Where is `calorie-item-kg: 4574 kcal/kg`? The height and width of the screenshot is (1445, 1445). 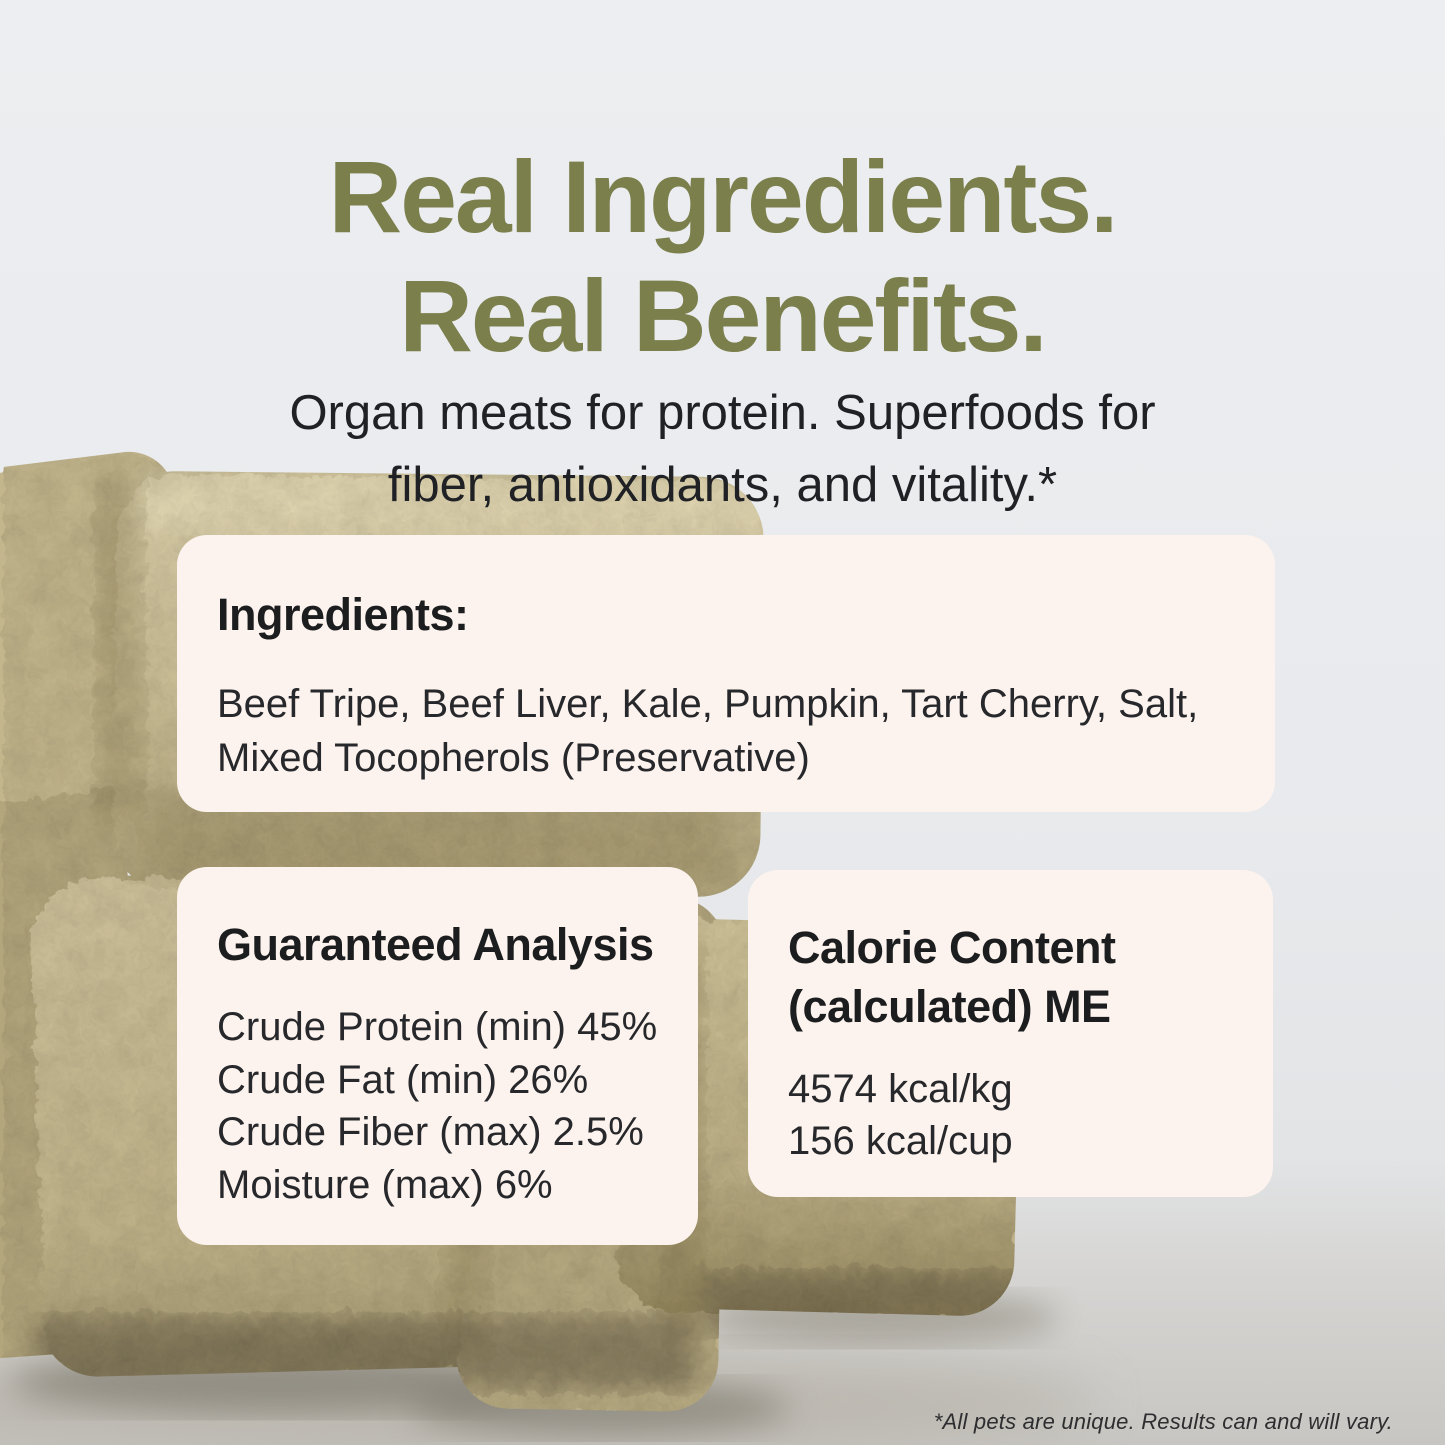
calorie-item-kg: 4574 kcal/kg is located at coordinates (900, 1088).